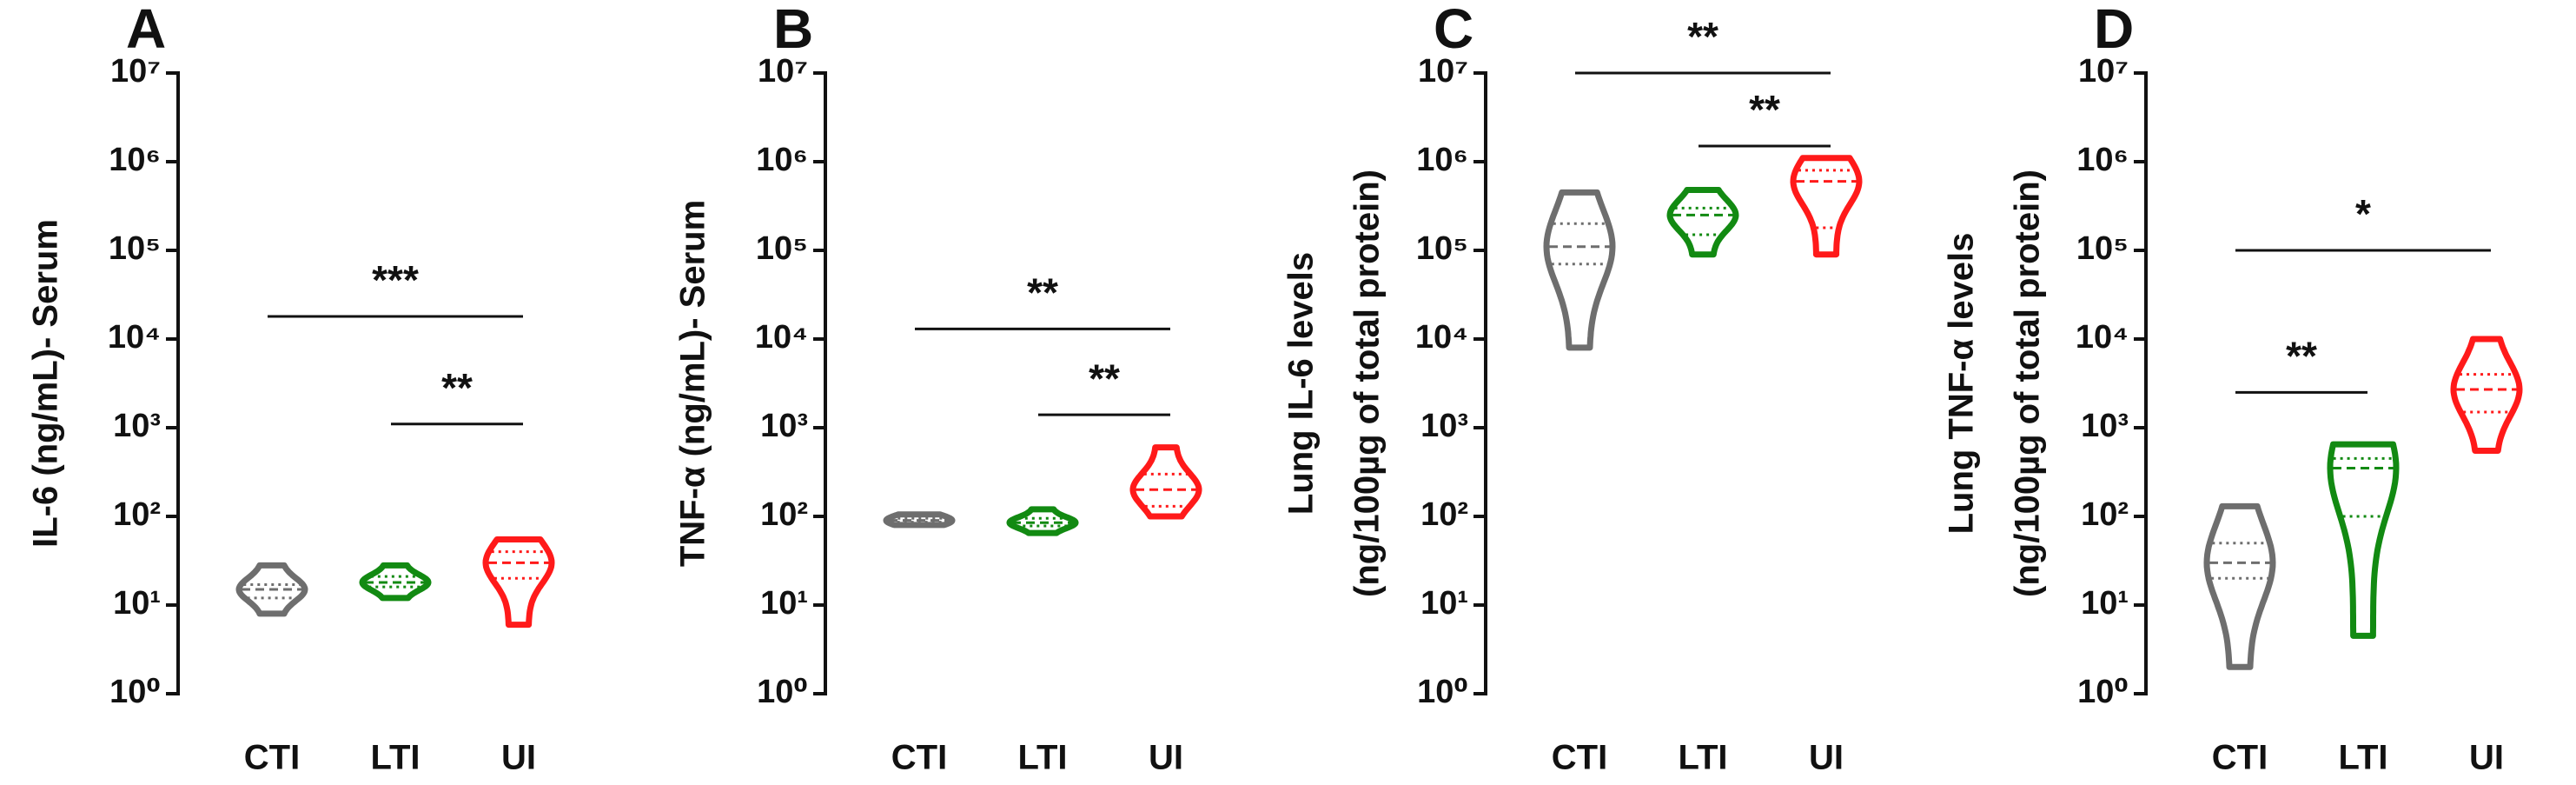 This screenshot has height=785, width=2576. I want to click on significance-label: ***, so click(395, 280).